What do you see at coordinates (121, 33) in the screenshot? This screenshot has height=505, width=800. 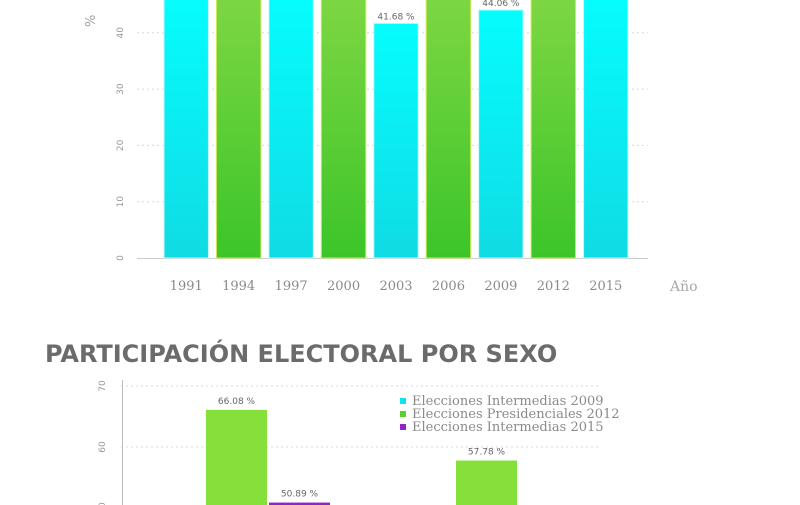 I see `y-tick-label: 40` at bounding box center [121, 33].